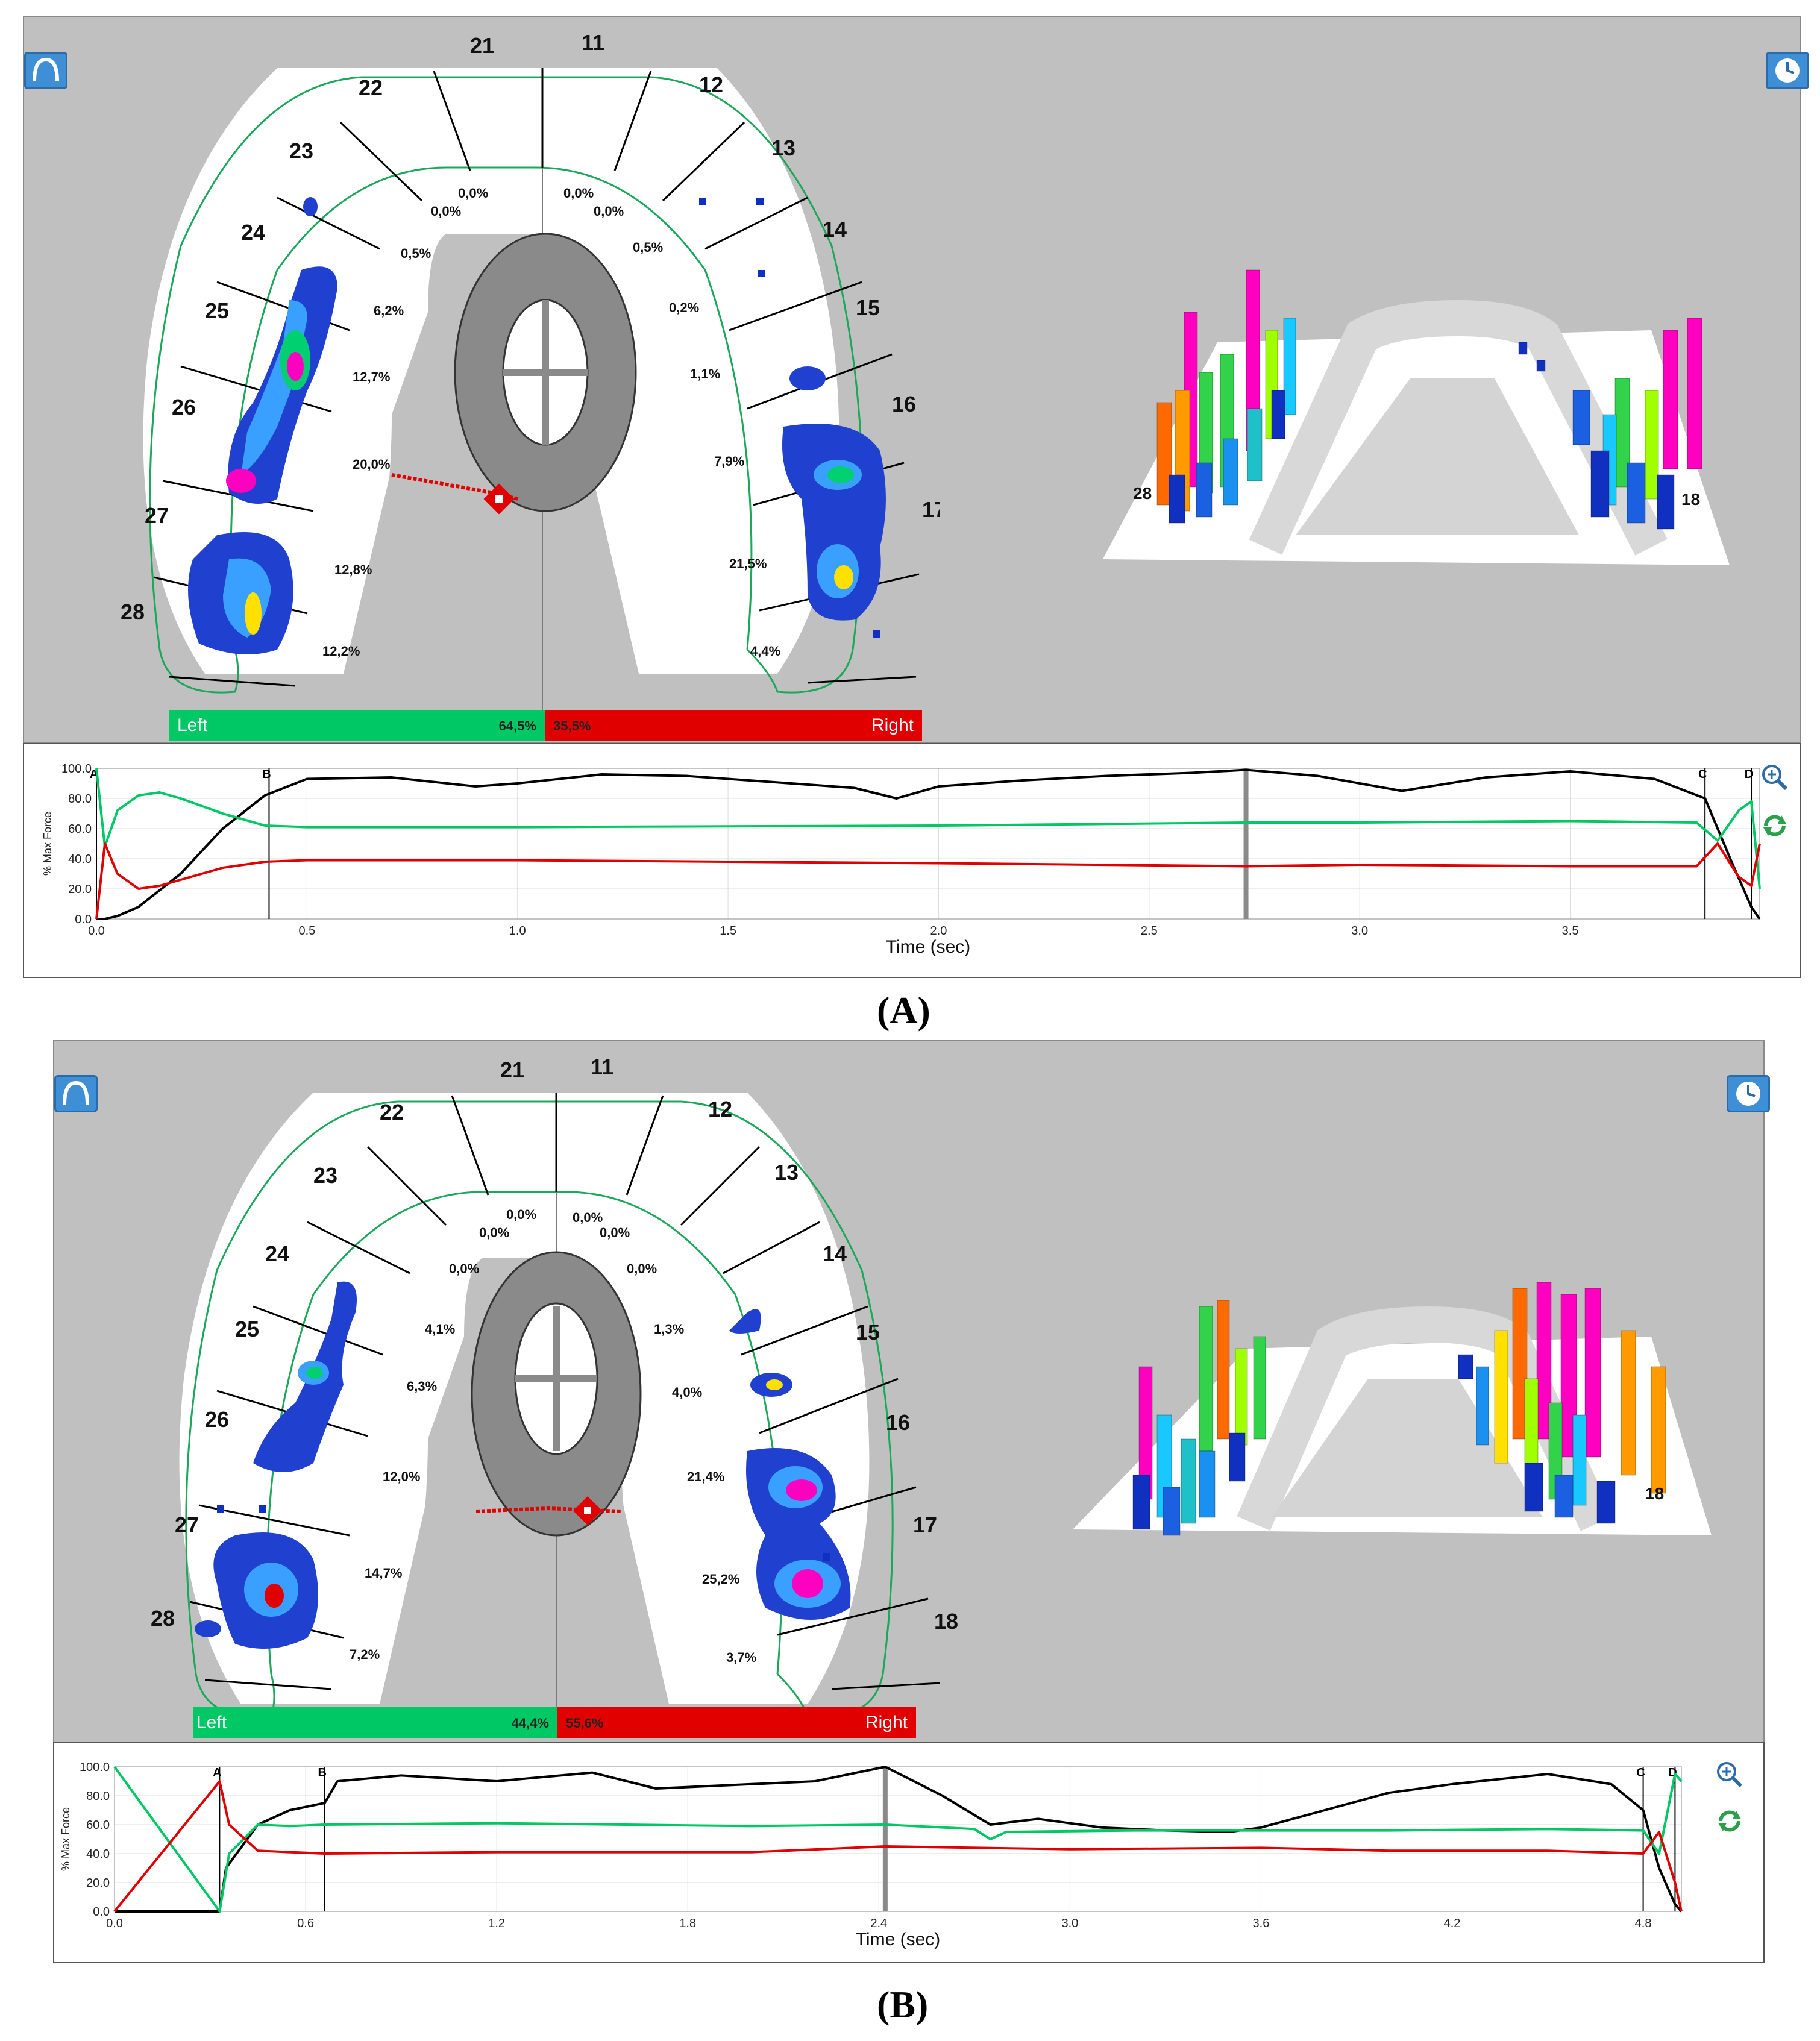 The height and width of the screenshot is (2041, 1820). Describe the element at coordinates (554, 1722) in the screenshot. I see `left-right-balance-bar: Left 44,4% 55,6% Right` at that location.